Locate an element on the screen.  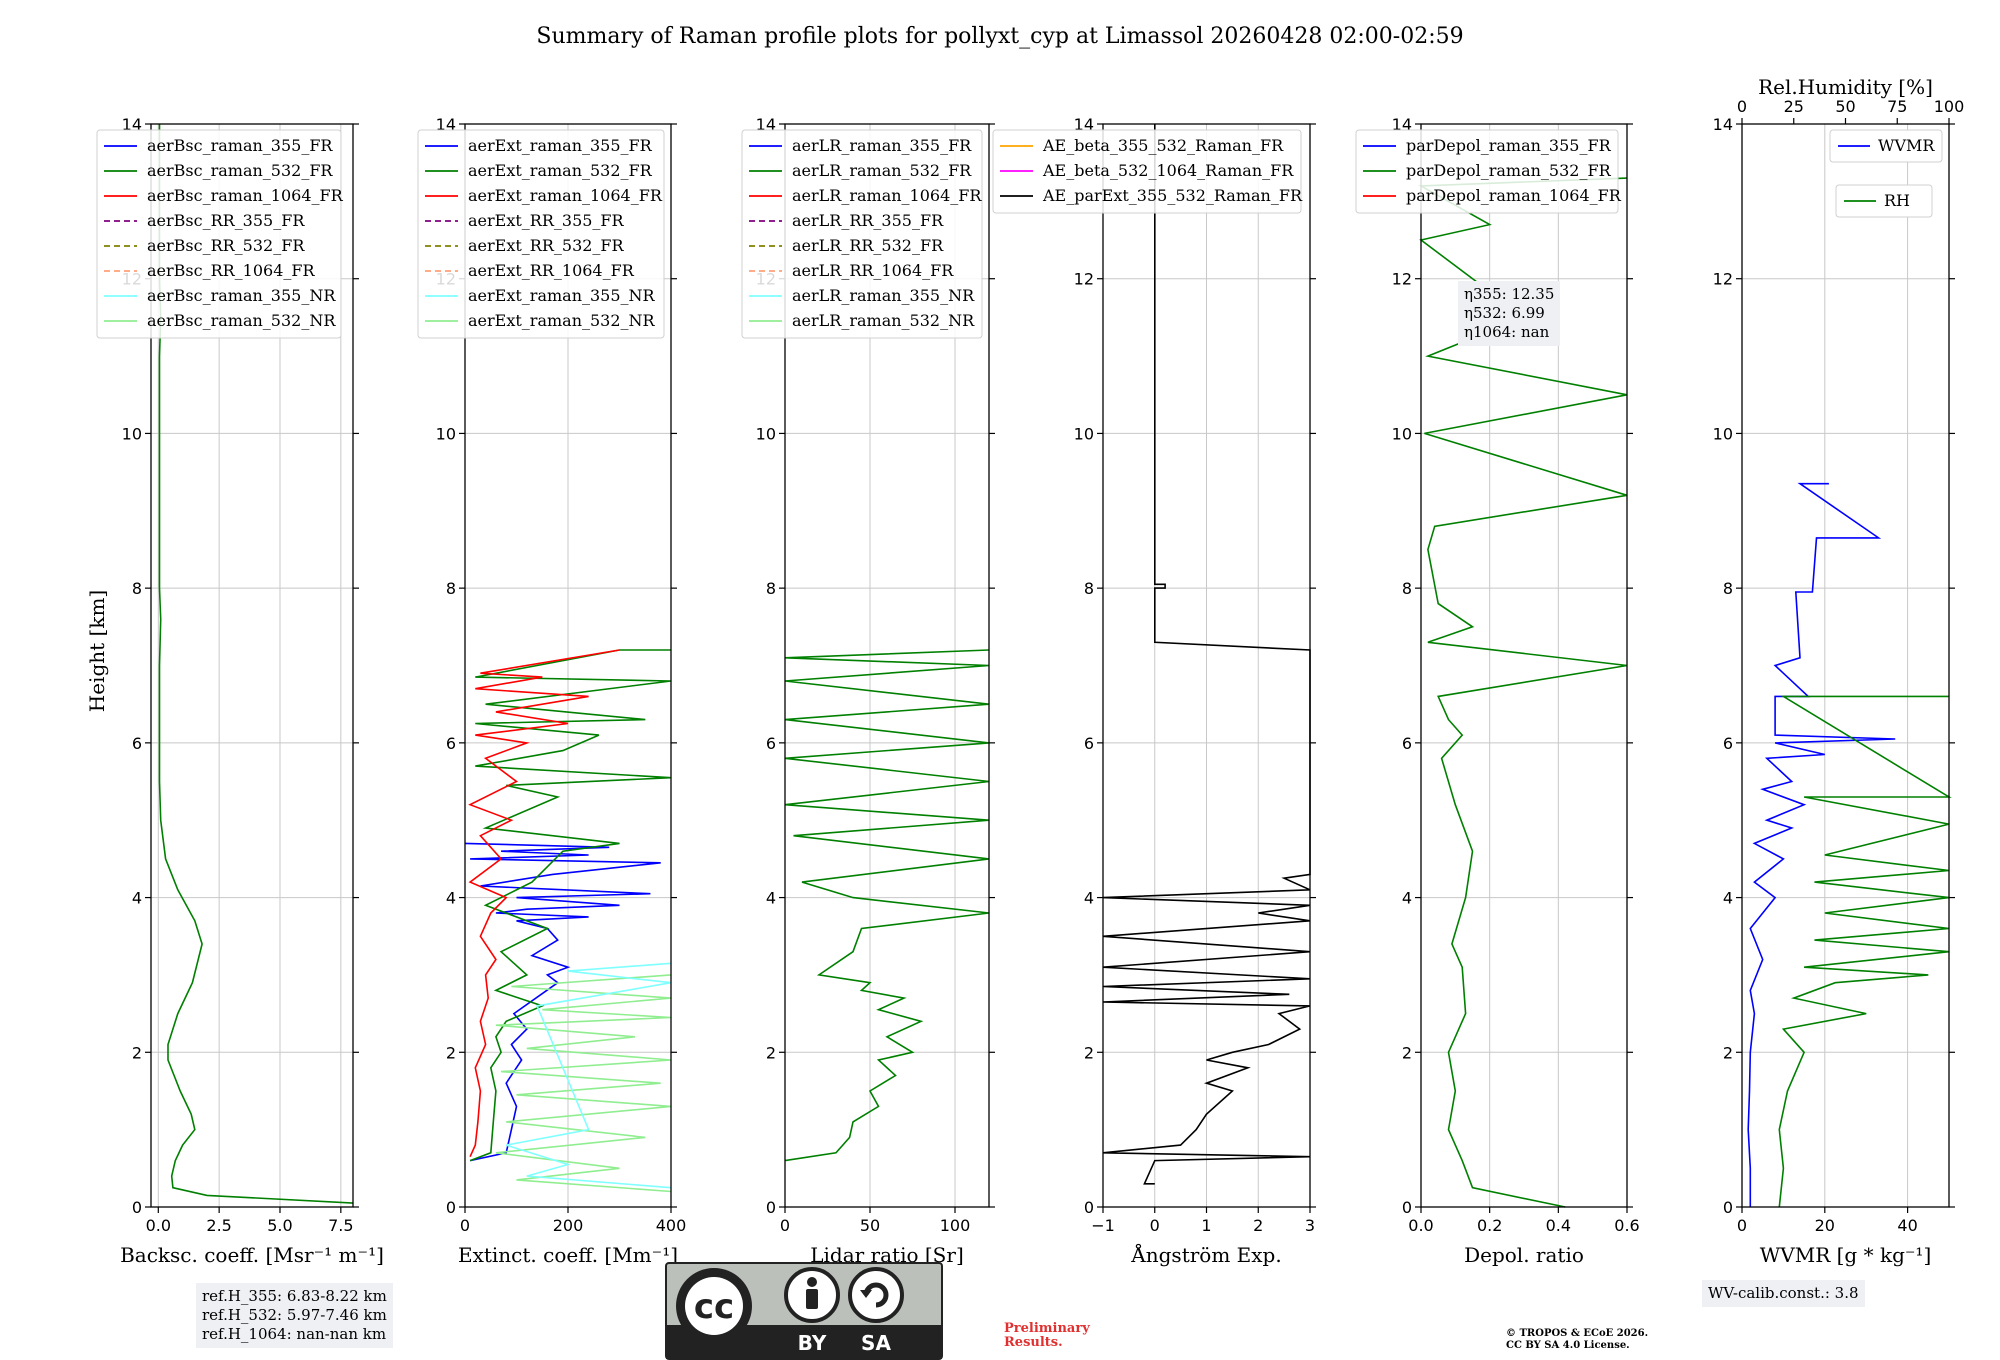
eta-annotation: η355: 12.35 η532: 6.99 η1064: nan is located at coordinates (1509, 313).